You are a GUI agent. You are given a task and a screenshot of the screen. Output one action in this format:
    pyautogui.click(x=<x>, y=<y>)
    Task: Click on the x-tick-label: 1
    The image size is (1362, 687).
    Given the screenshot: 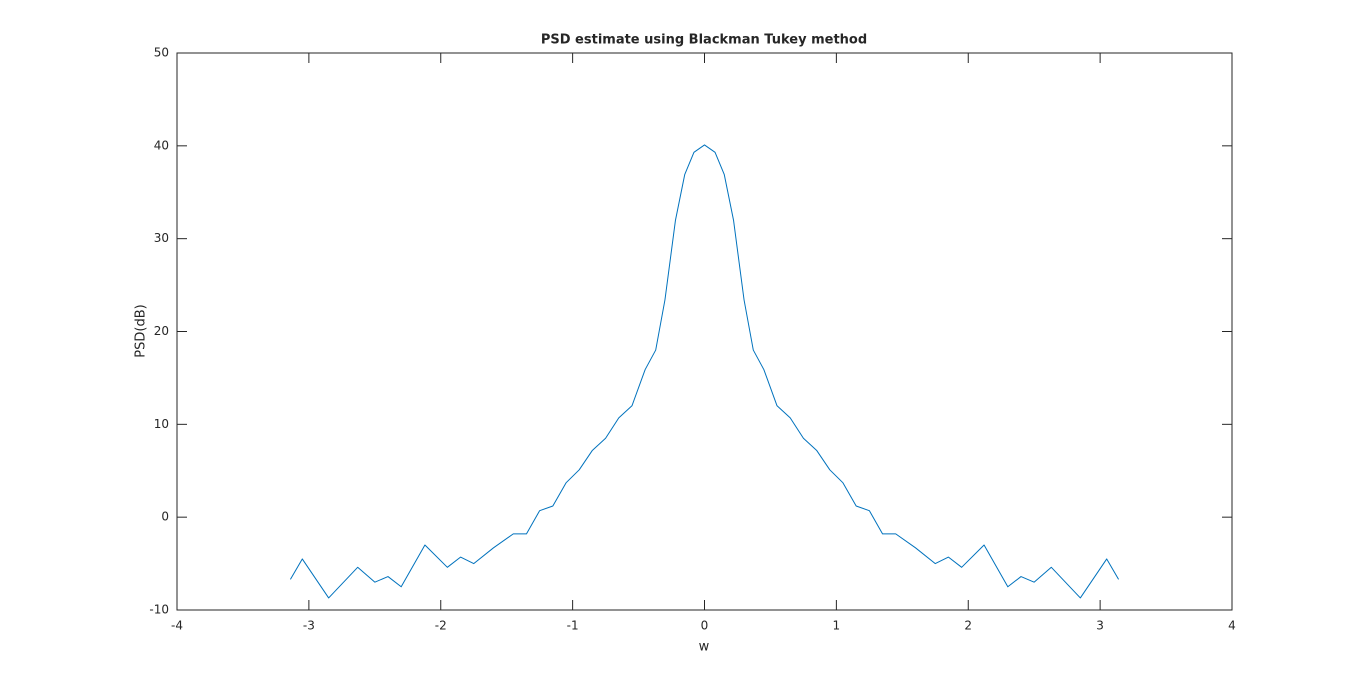 What is the action you would take?
    pyautogui.click(x=837, y=626)
    